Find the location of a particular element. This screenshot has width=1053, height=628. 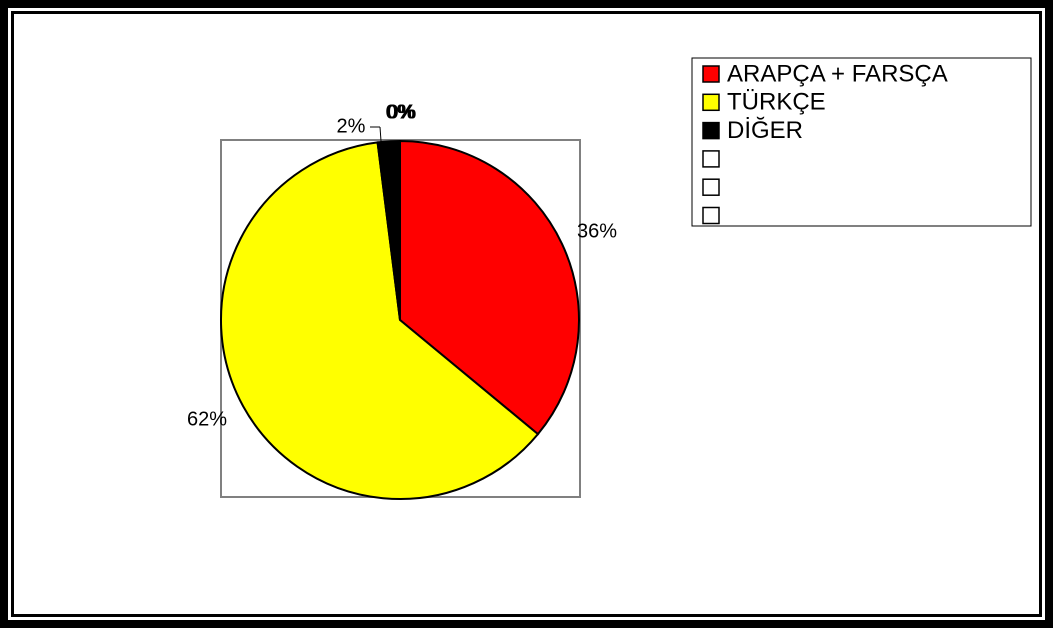

pie-slice is located at coordinates (489, 287).